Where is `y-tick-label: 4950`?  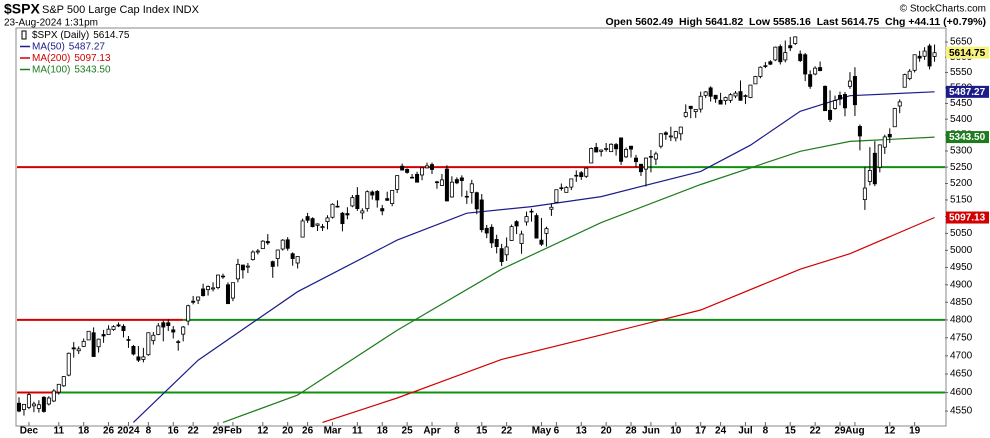 y-tick-label: 4950 is located at coordinates (961, 267).